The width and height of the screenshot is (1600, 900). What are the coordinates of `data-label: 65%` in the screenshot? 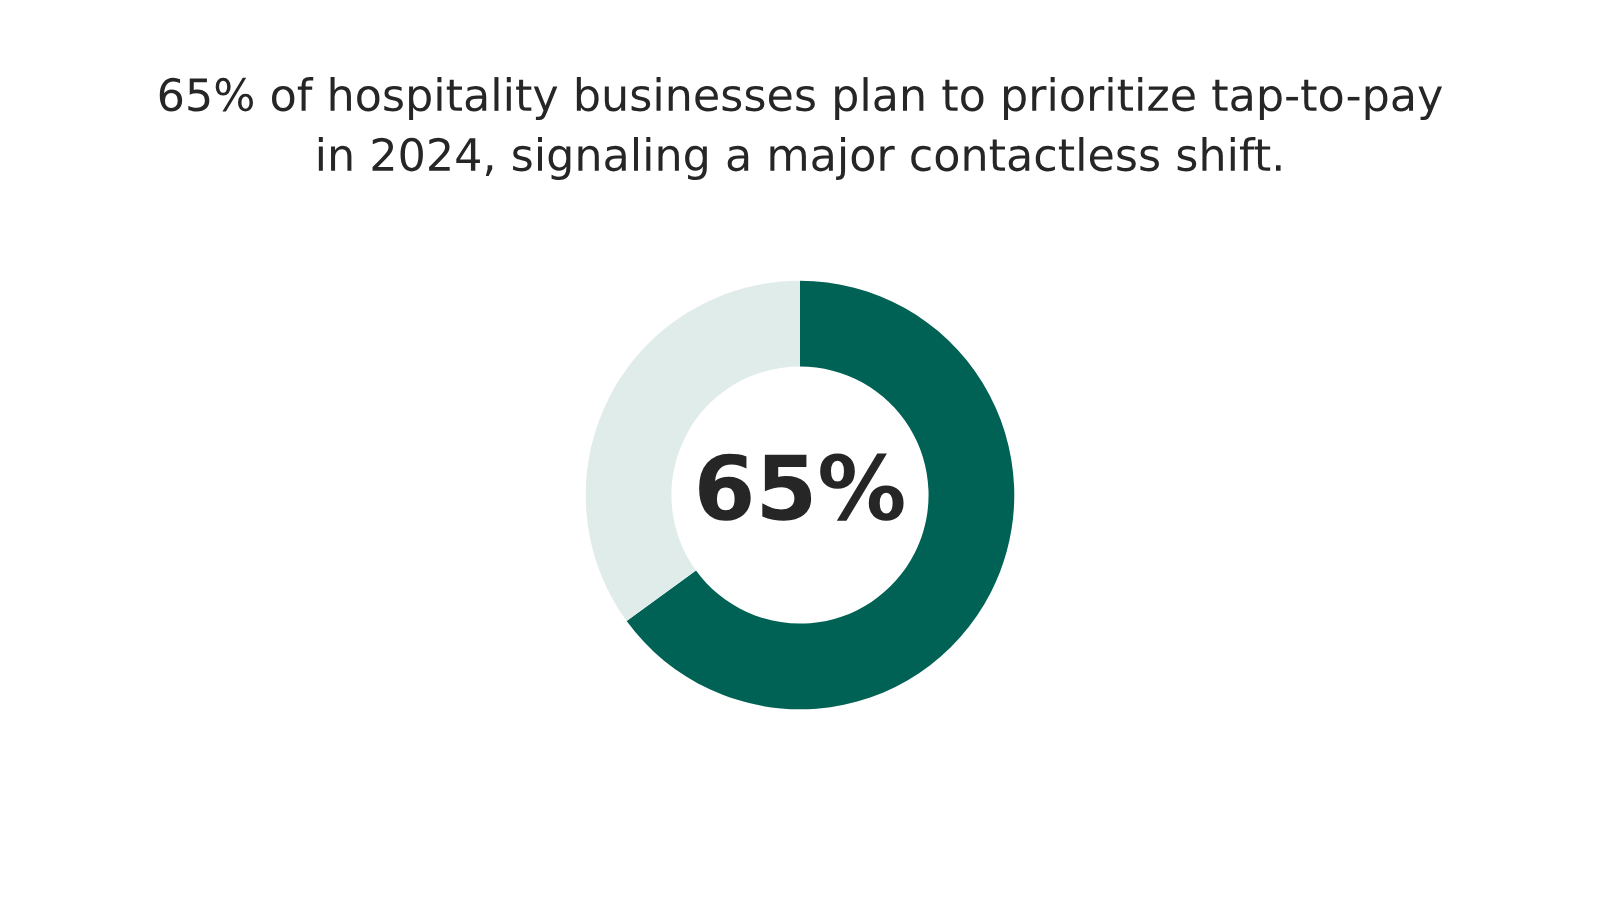 It's located at (801, 487).